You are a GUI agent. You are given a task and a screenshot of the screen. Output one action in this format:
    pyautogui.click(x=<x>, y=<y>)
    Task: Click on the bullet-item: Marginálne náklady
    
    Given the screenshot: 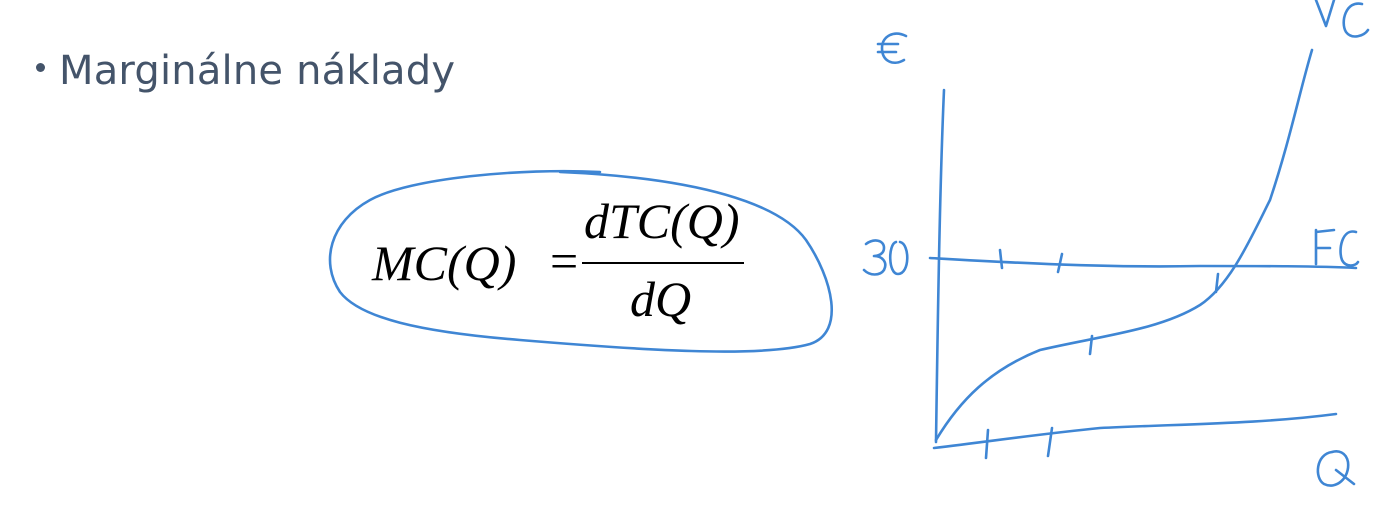 What is the action you would take?
    pyautogui.click(x=245, y=71)
    